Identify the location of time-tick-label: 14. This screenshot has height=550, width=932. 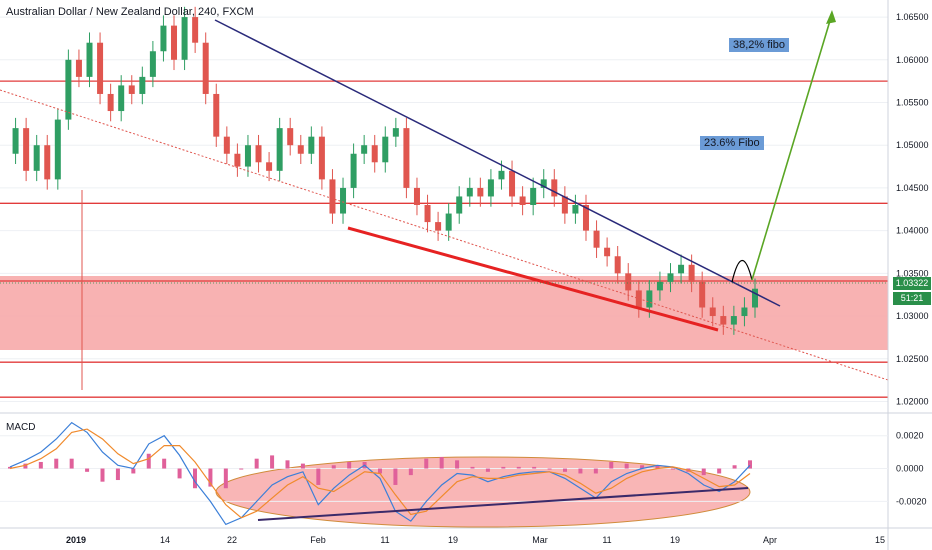
(165, 540).